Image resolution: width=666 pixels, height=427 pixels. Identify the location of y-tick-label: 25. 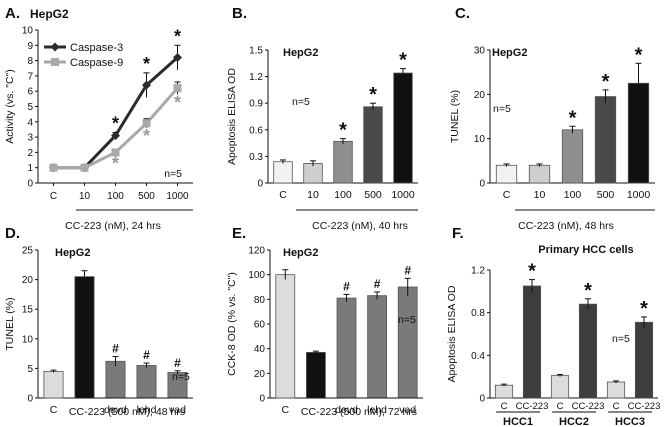
(28, 251).